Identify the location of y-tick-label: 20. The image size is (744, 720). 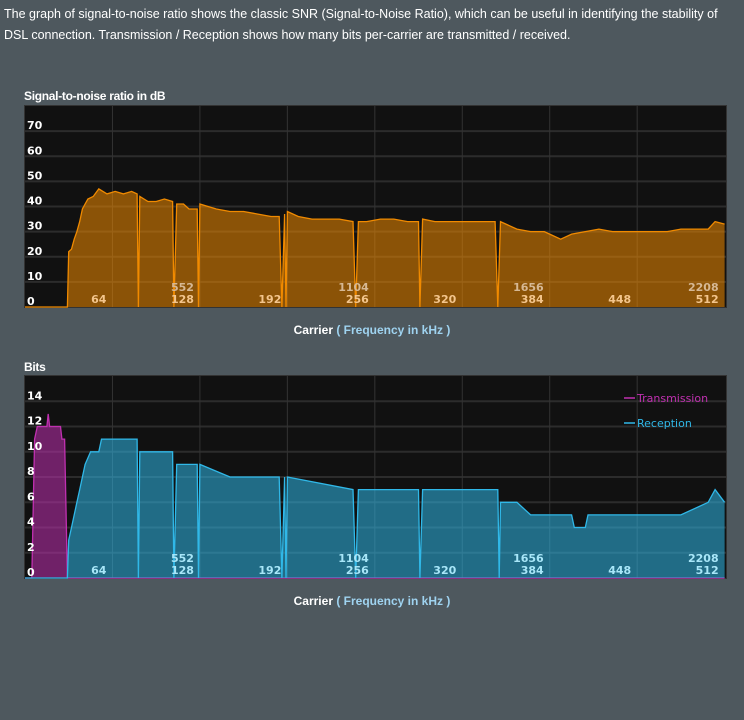
(35, 251).